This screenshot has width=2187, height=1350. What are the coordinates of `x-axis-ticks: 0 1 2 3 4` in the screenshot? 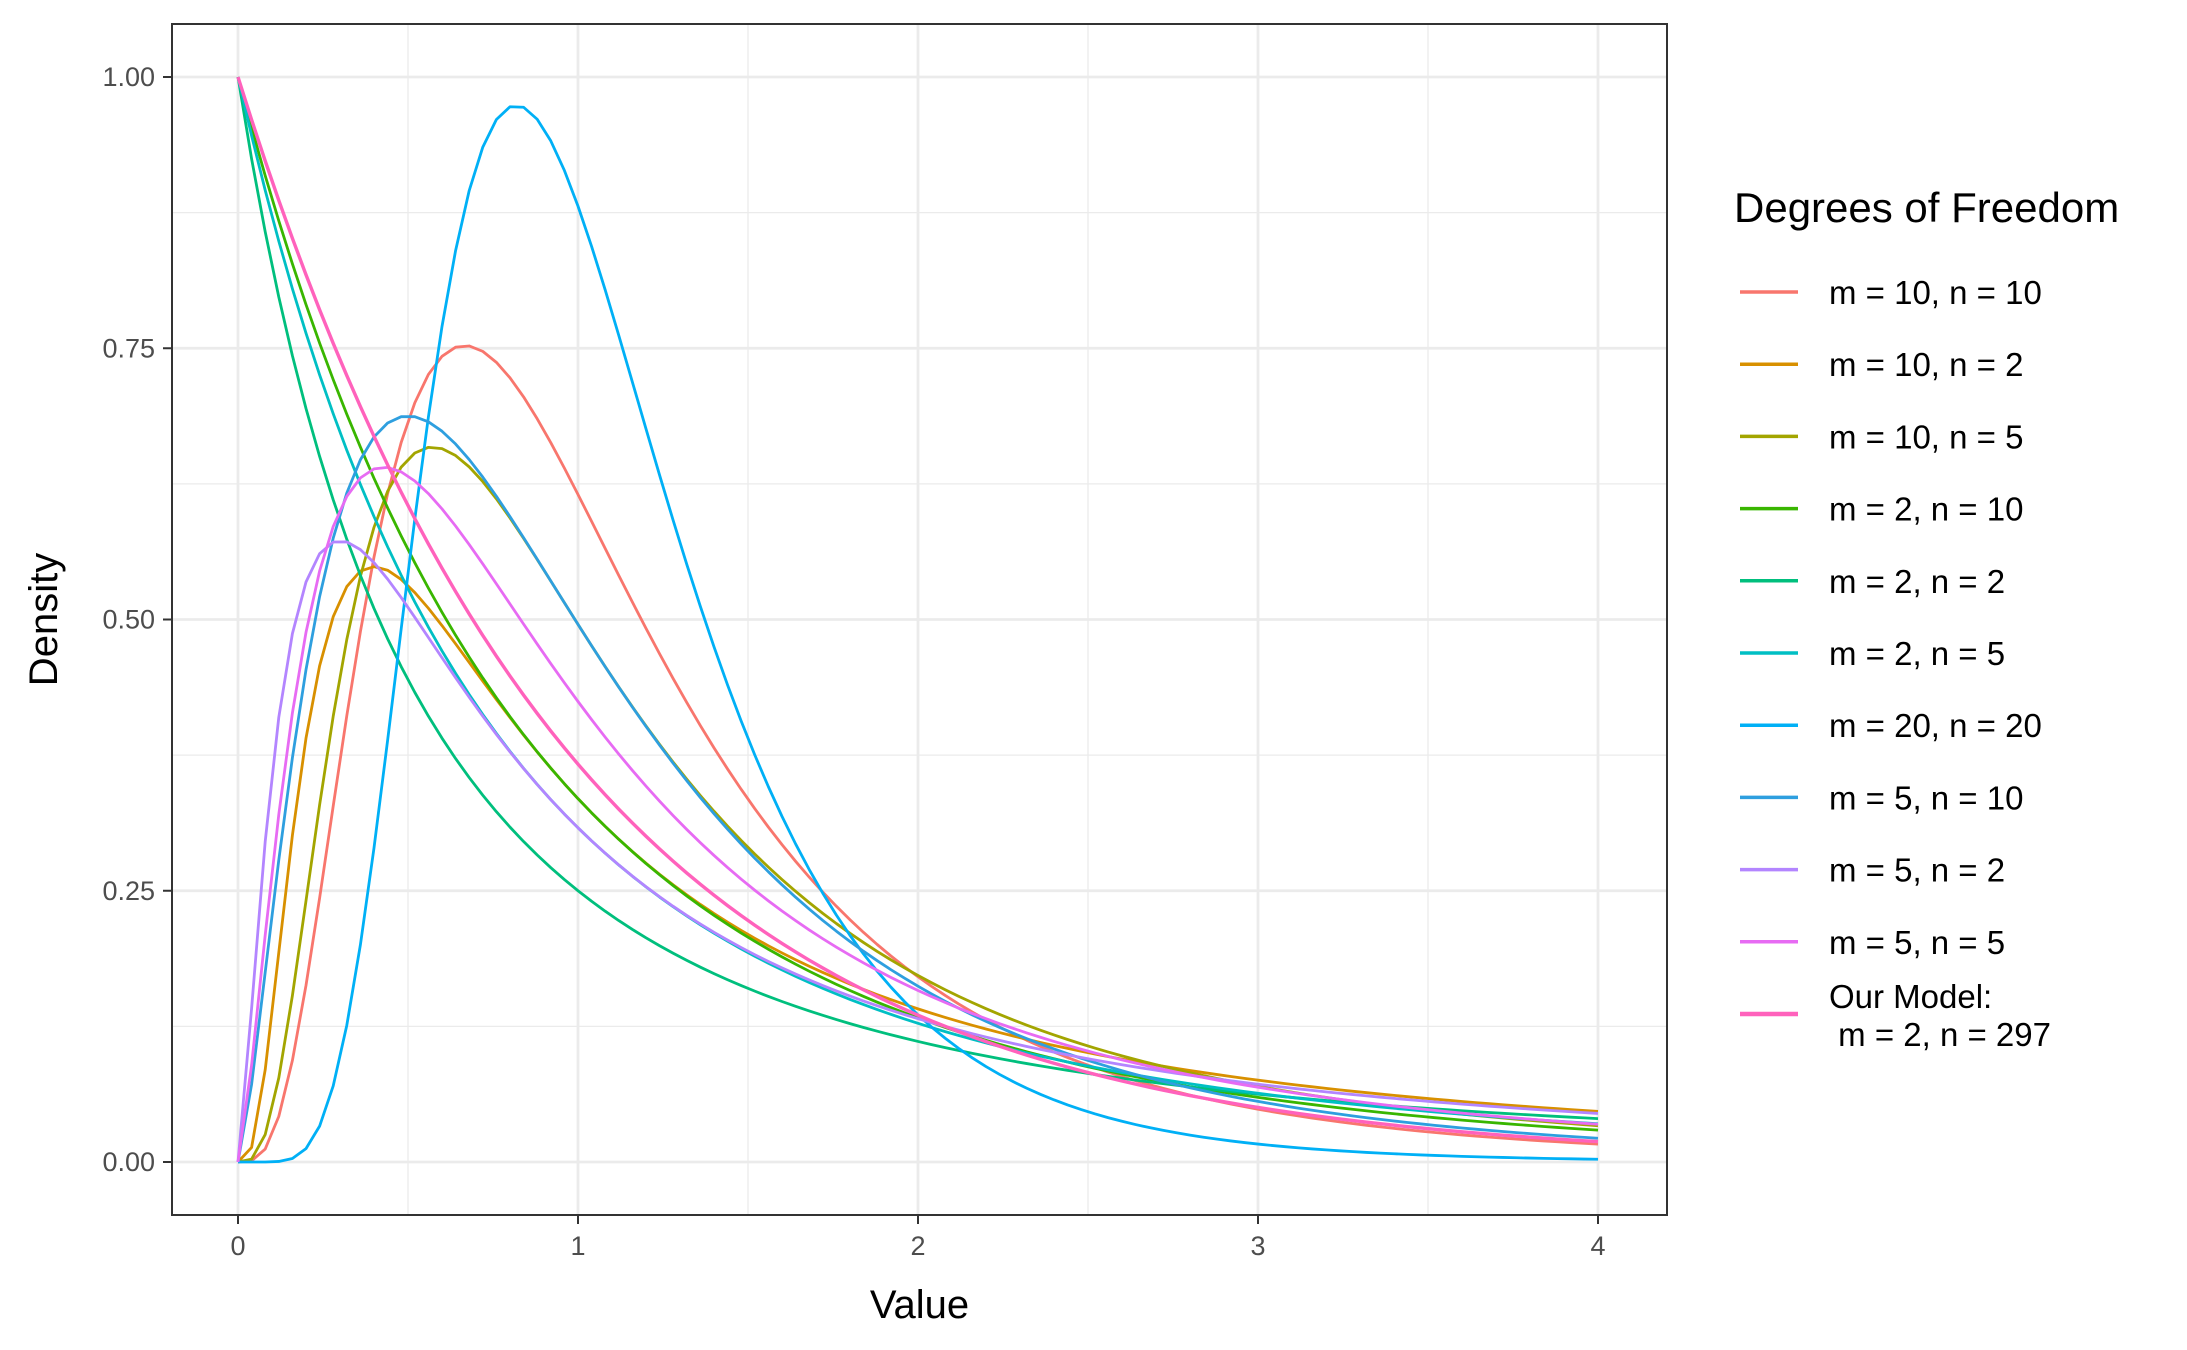 It's located at (918, 1238).